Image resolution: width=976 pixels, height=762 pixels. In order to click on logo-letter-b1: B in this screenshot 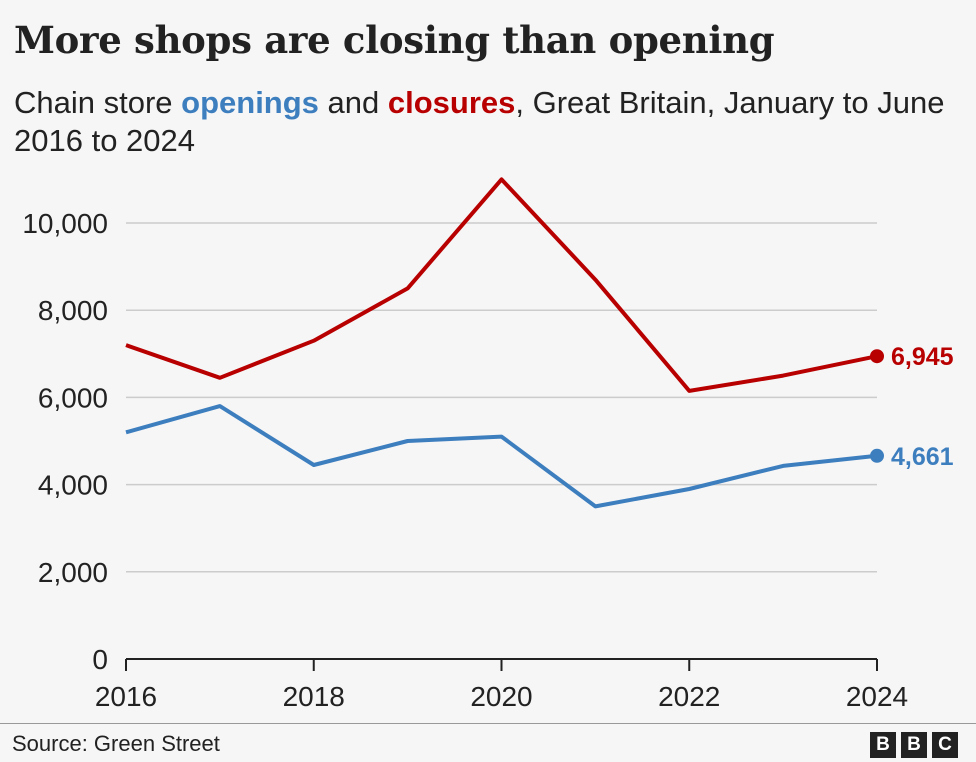, I will do `click(883, 745)`.